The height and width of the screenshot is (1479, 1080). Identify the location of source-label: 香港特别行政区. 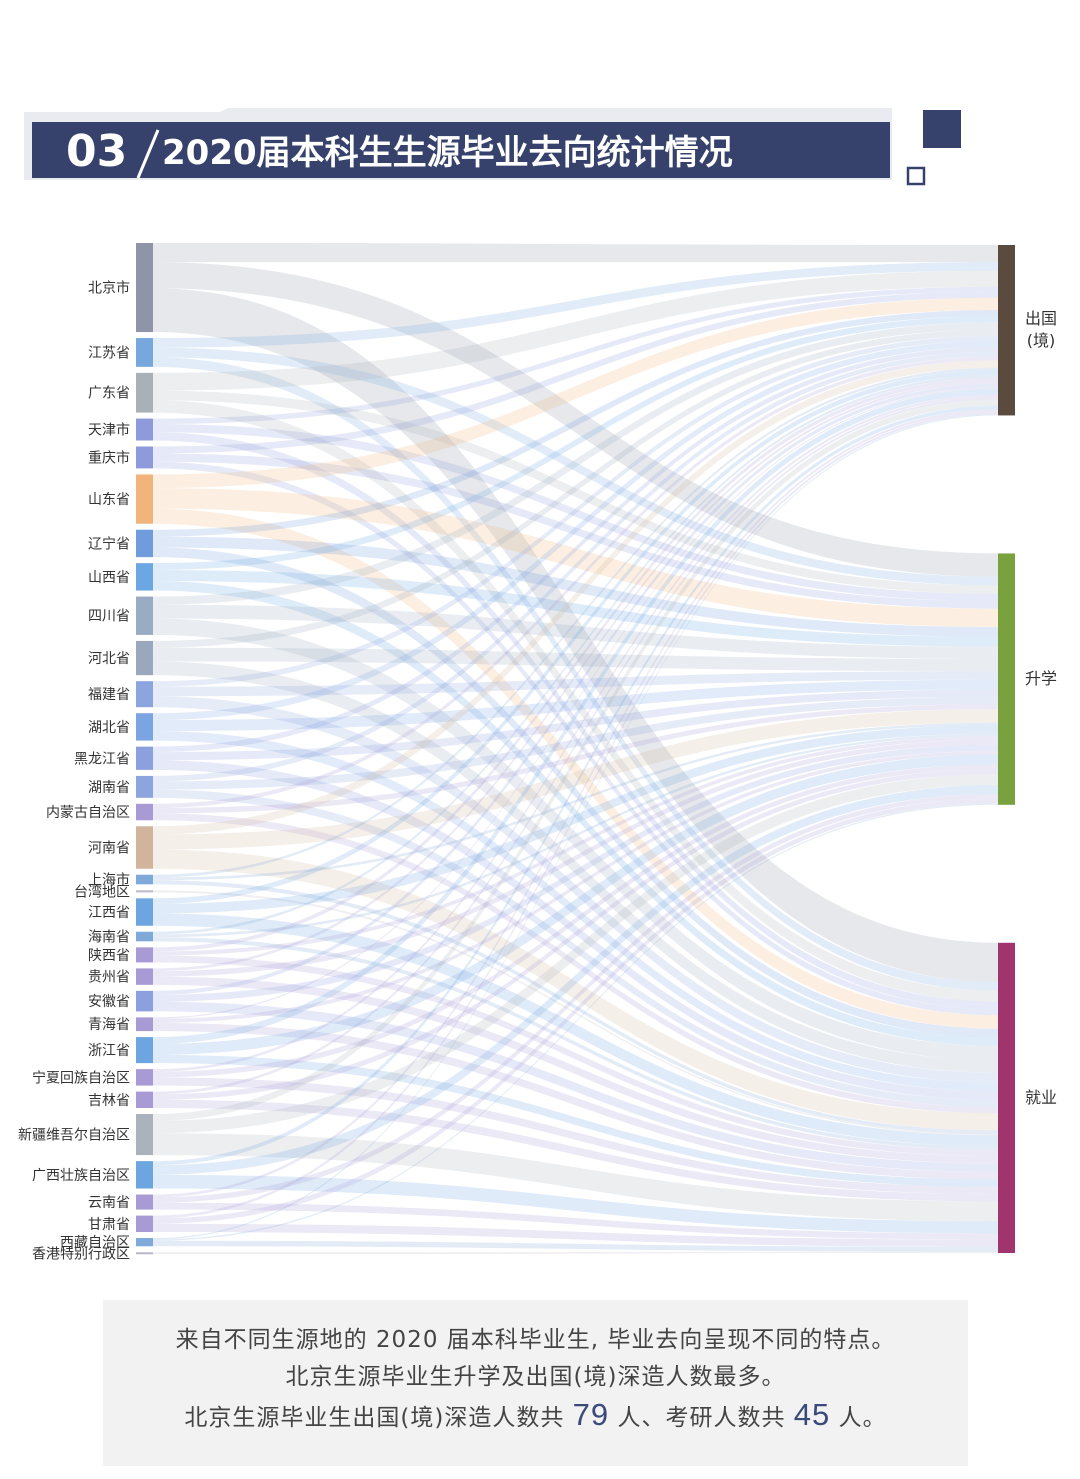
(81, 1254).